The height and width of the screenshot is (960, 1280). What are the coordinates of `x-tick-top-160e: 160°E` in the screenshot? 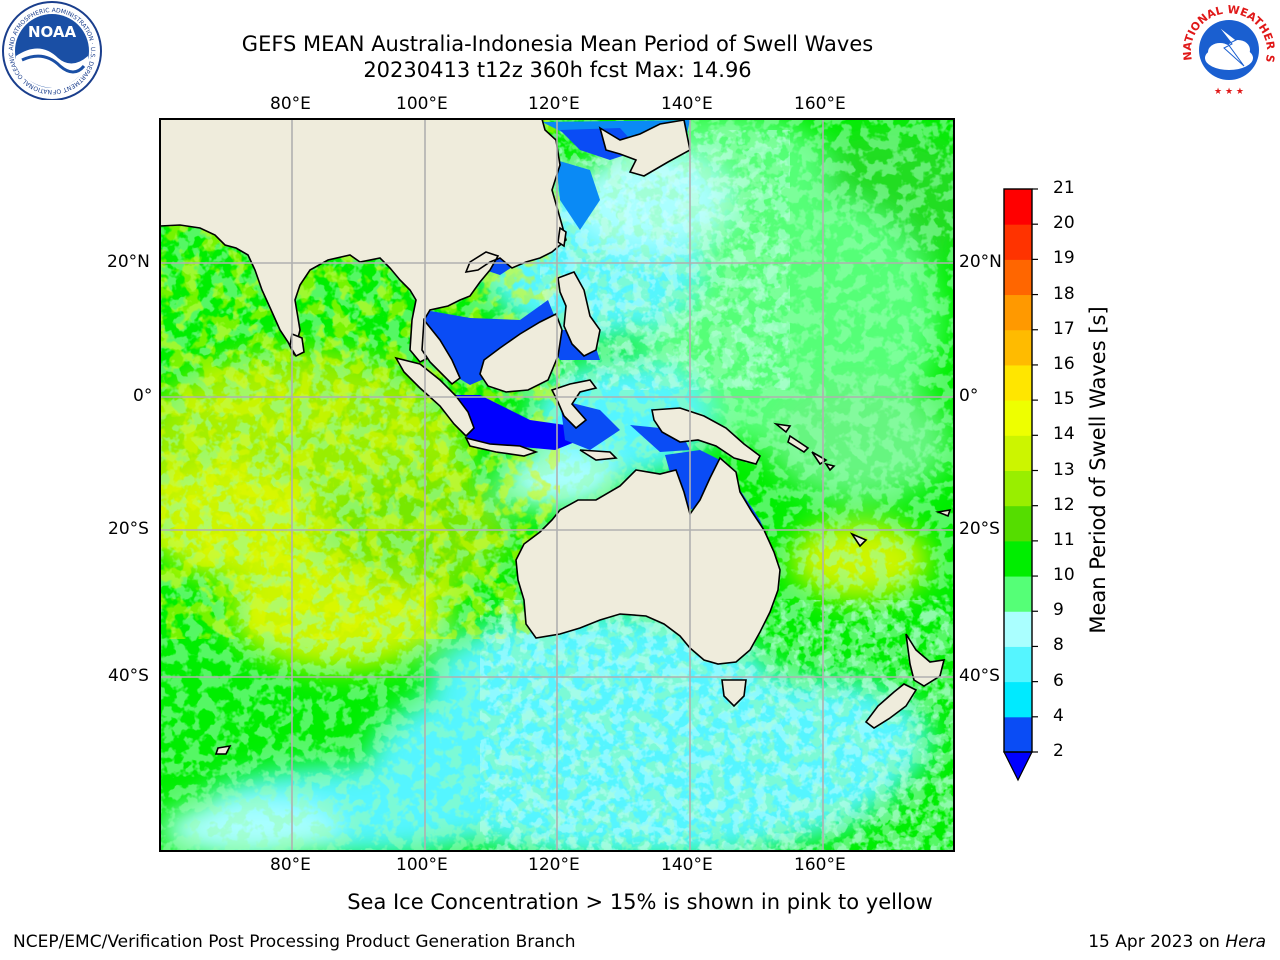 It's located at (820, 104).